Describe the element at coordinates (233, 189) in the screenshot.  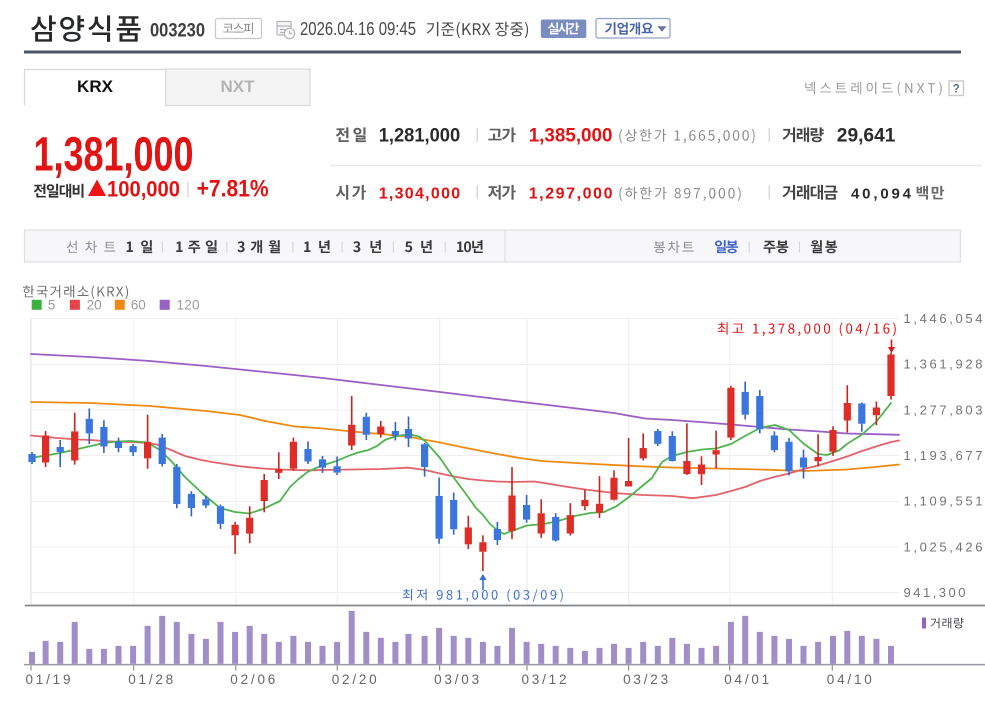
I see `svg-text: +7.81%` at that location.